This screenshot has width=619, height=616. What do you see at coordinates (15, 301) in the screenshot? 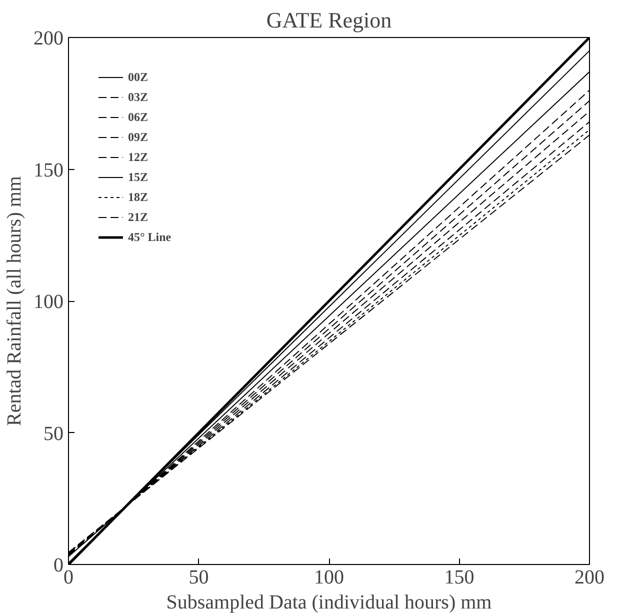
I see `y-axis-title: Rentad Rainfall (all hours) mm` at bounding box center [15, 301].